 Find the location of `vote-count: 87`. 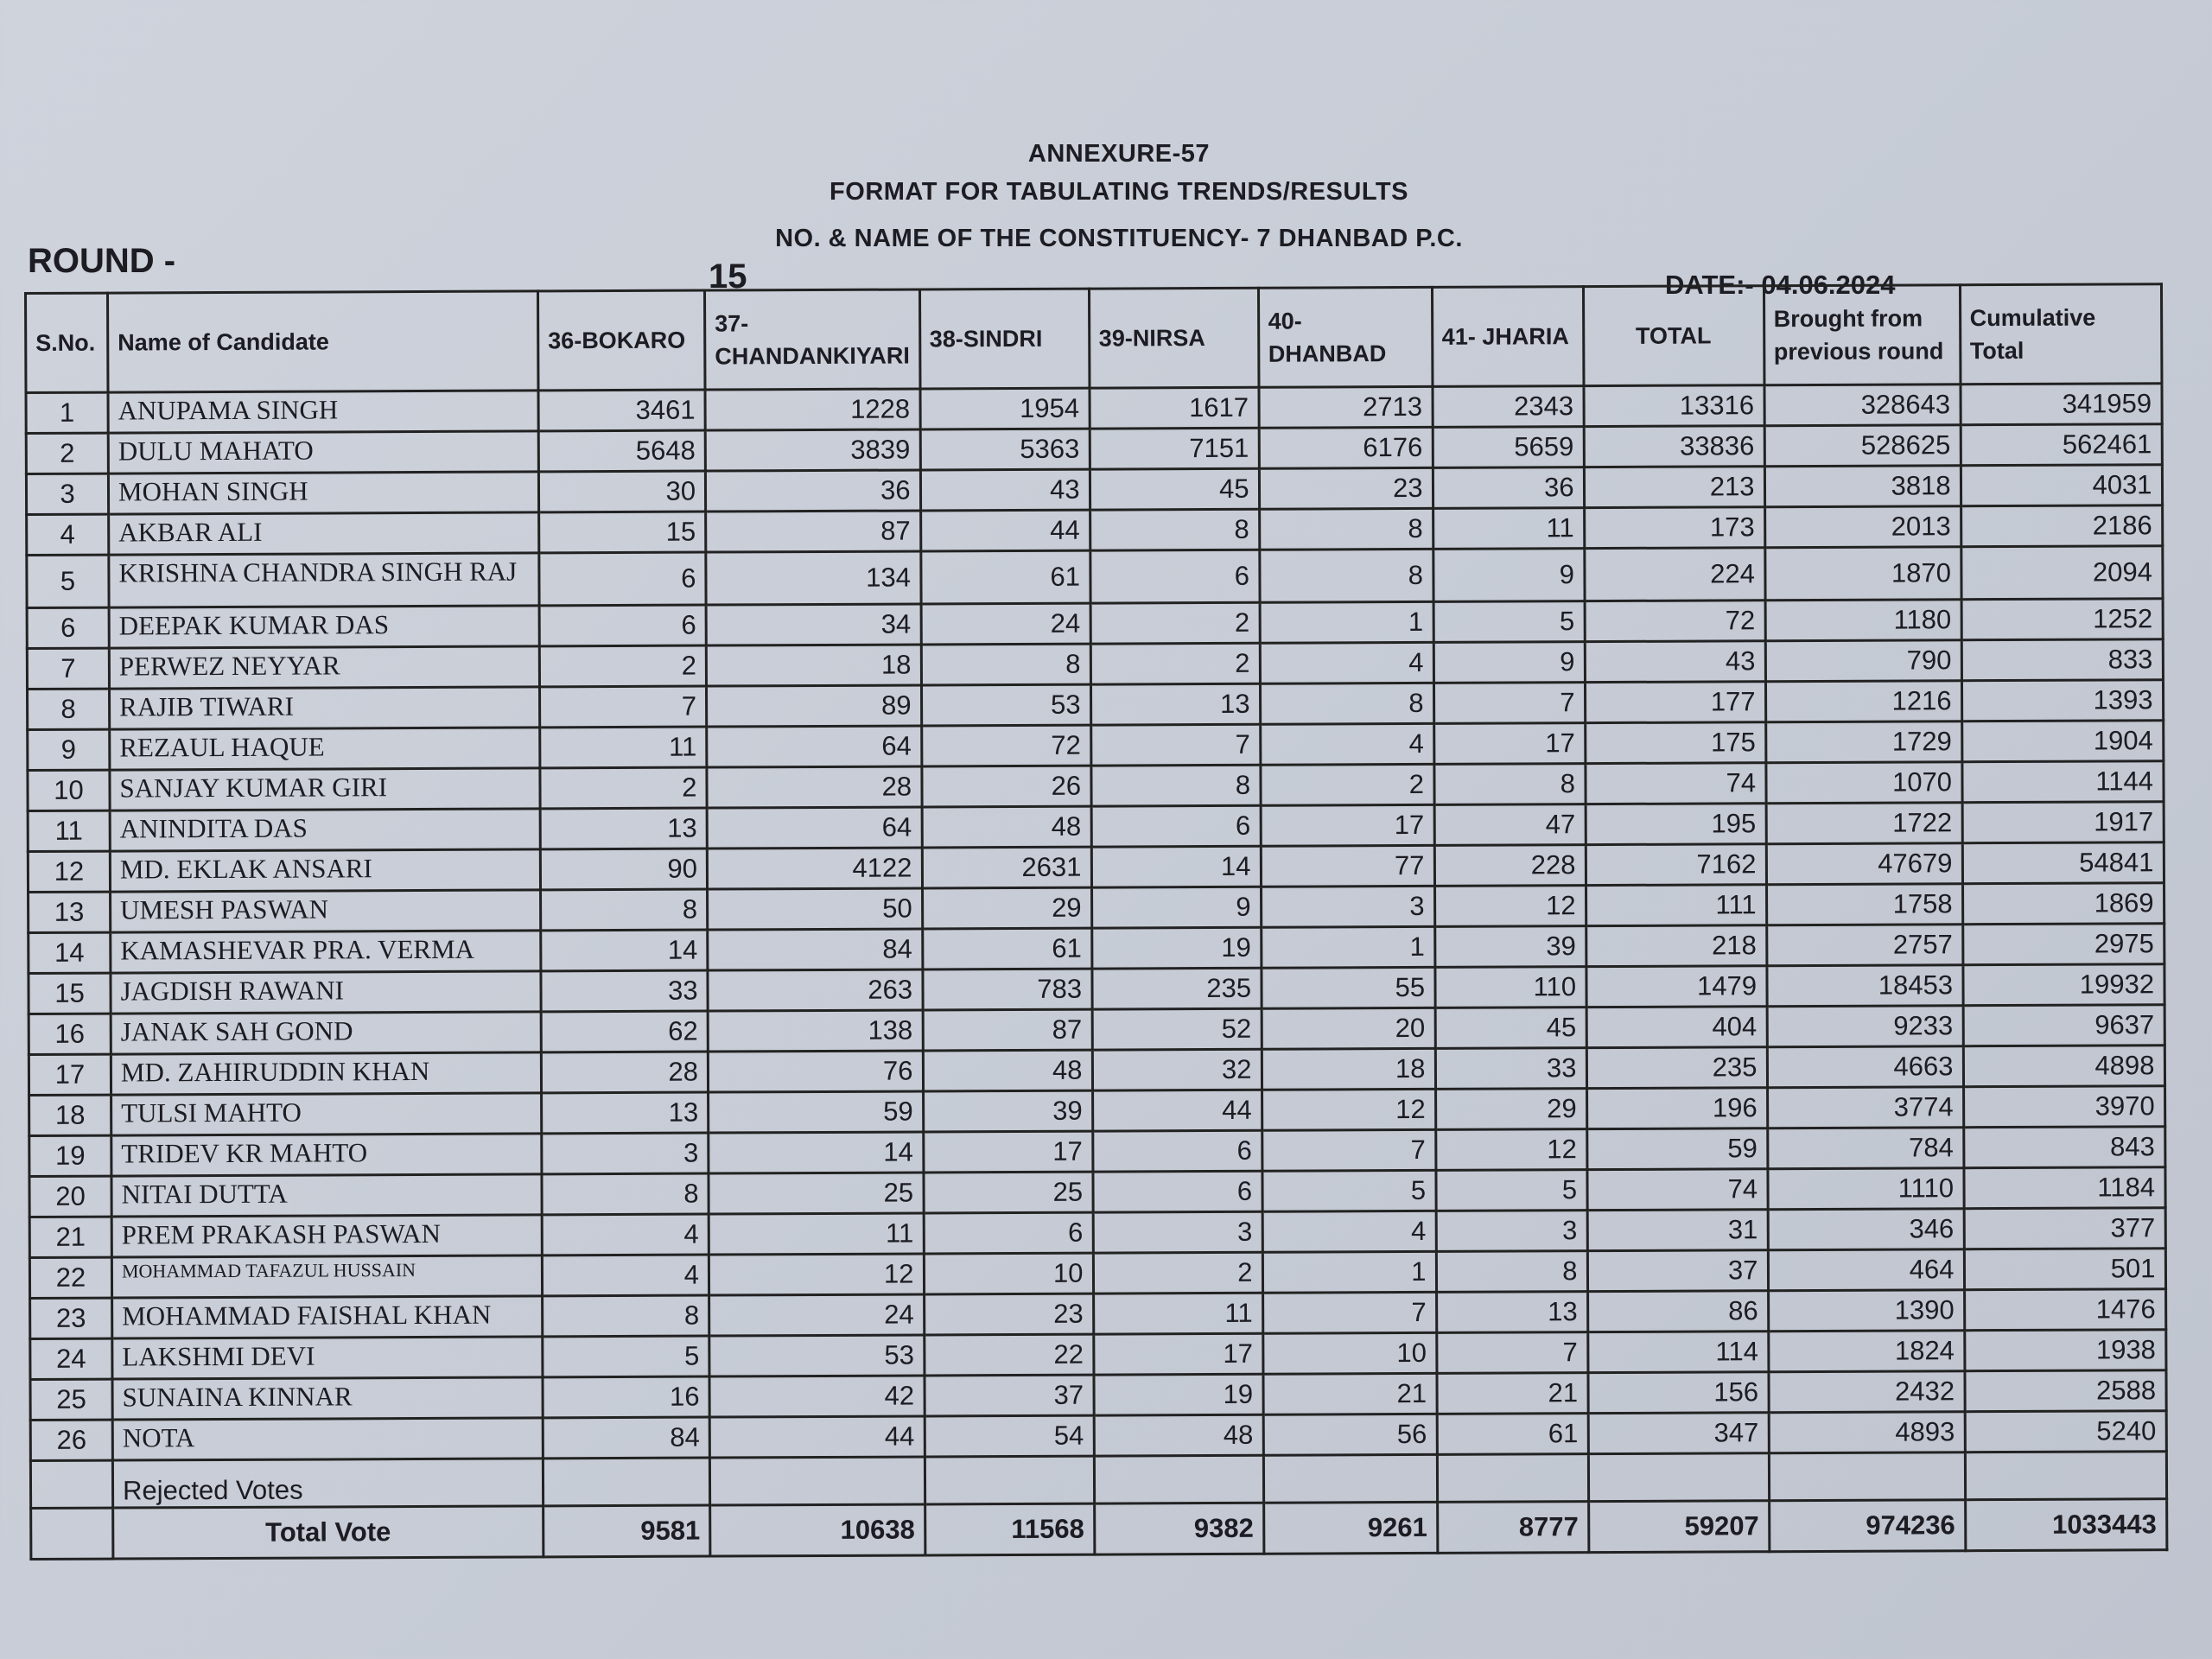

vote-count: 87 is located at coordinates (1007, 1030).